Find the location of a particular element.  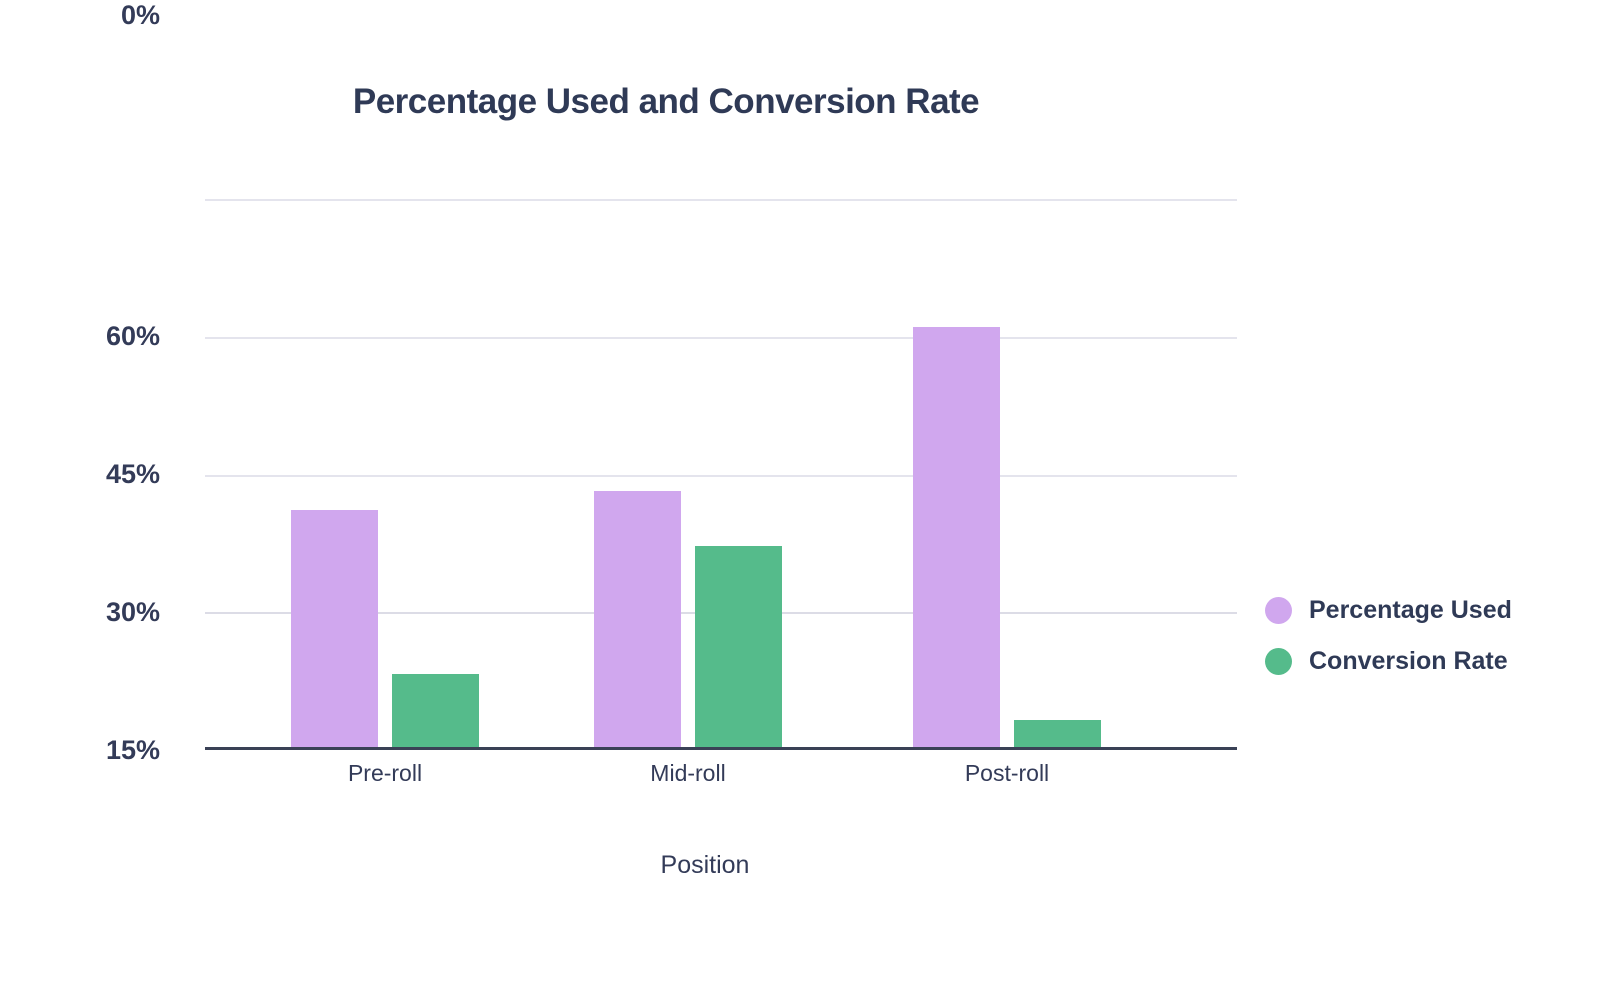

y-axis-tick-60: 60% is located at coordinates (132, 336).